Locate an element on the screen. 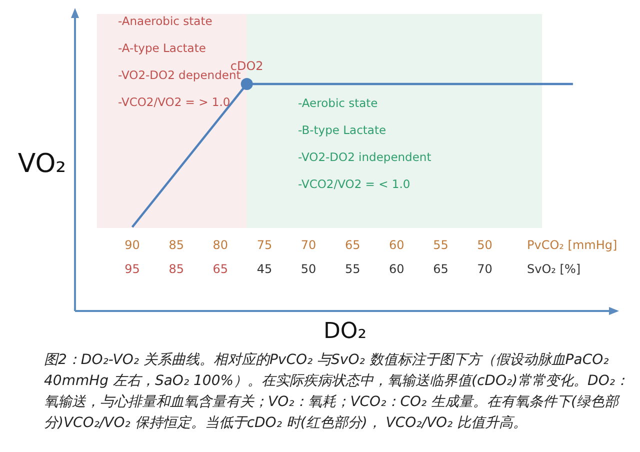 This screenshot has height=452, width=640. x-tick-label: 75 is located at coordinates (264, 245).